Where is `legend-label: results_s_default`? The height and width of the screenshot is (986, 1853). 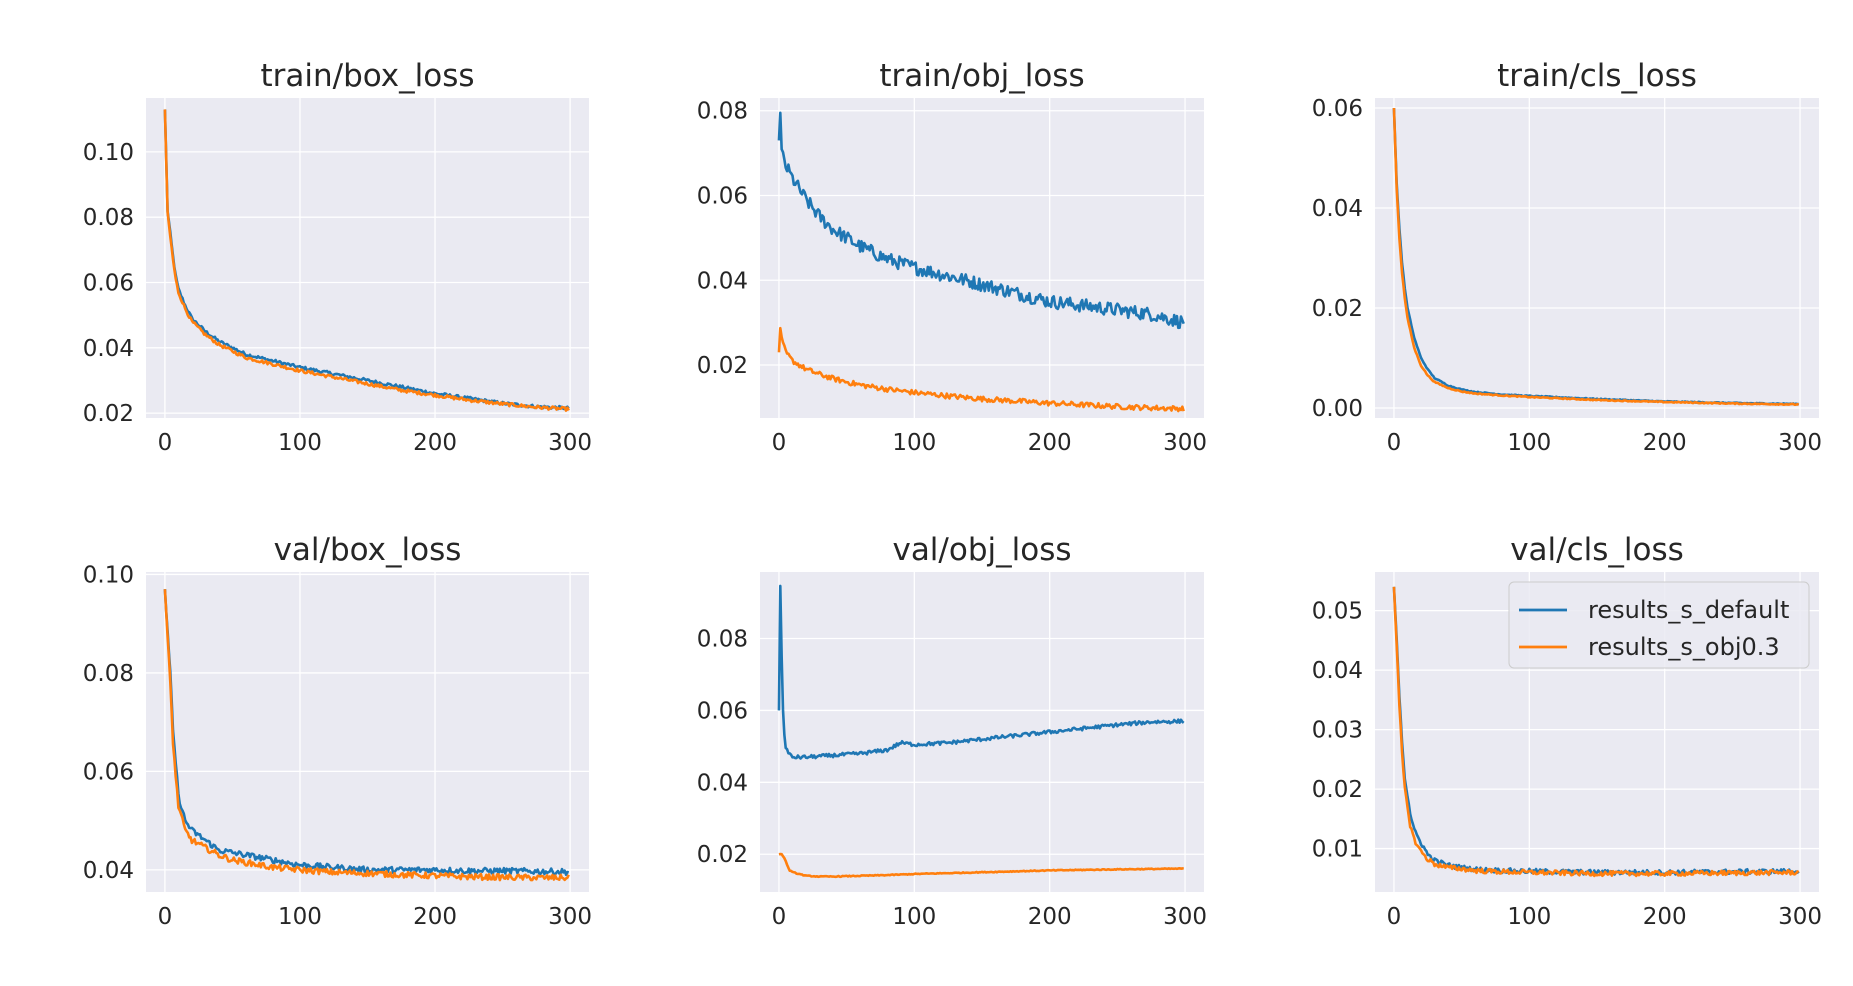 legend-label: results_s_default is located at coordinates (1688, 610).